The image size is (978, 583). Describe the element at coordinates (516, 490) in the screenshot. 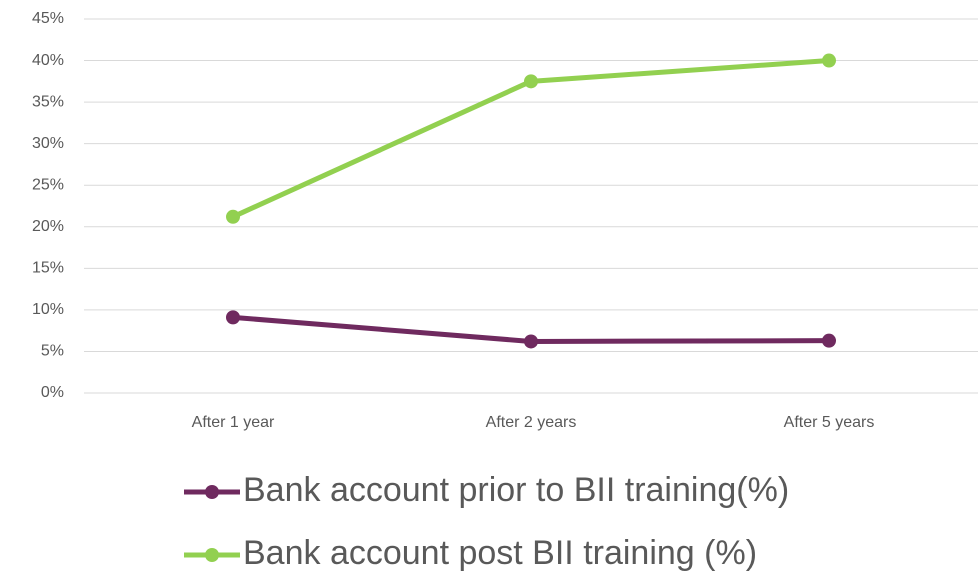

I see `legend-label: Bank account prior to BII training(%)` at that location.